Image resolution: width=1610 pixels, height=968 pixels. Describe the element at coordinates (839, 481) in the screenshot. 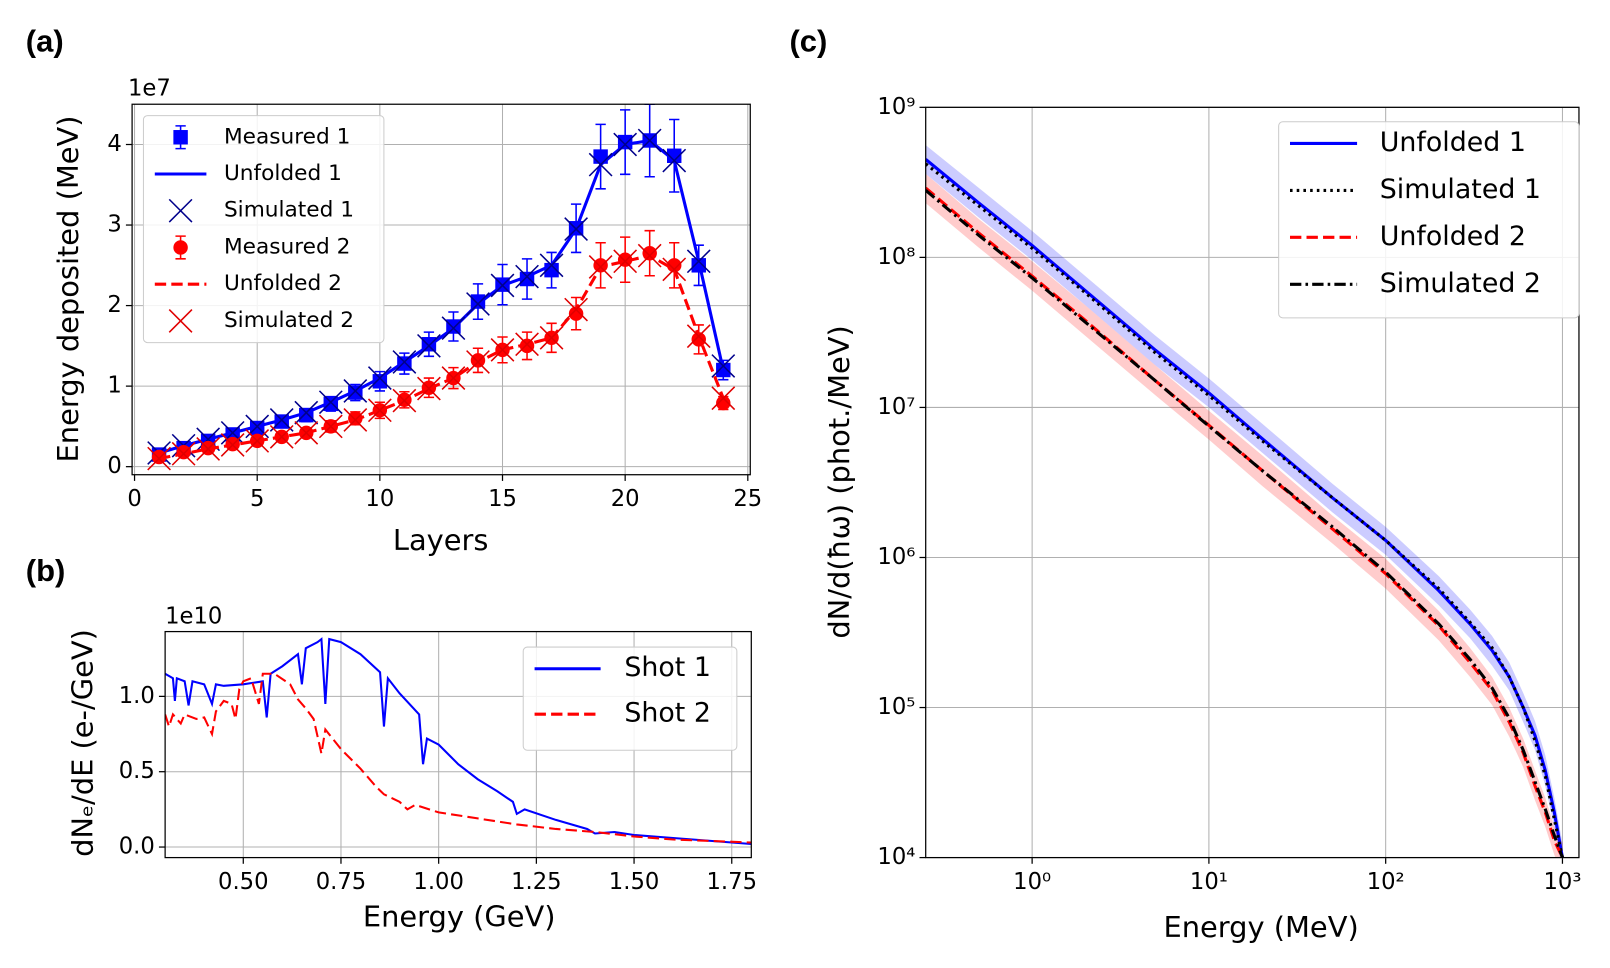

I see `y-axis-label: dN/d(ħω) (phot./MeV)` at that location.